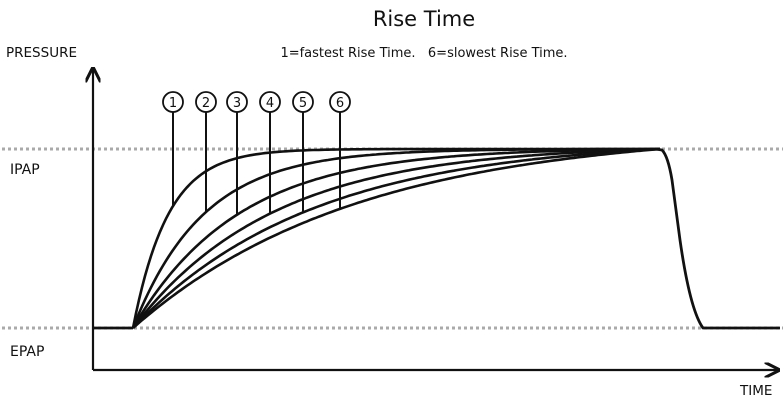  What do you see at coordinates (717, 238) in the screenshot?
I see `pressure-fall-to-epap` at bounding box center [717, 238].